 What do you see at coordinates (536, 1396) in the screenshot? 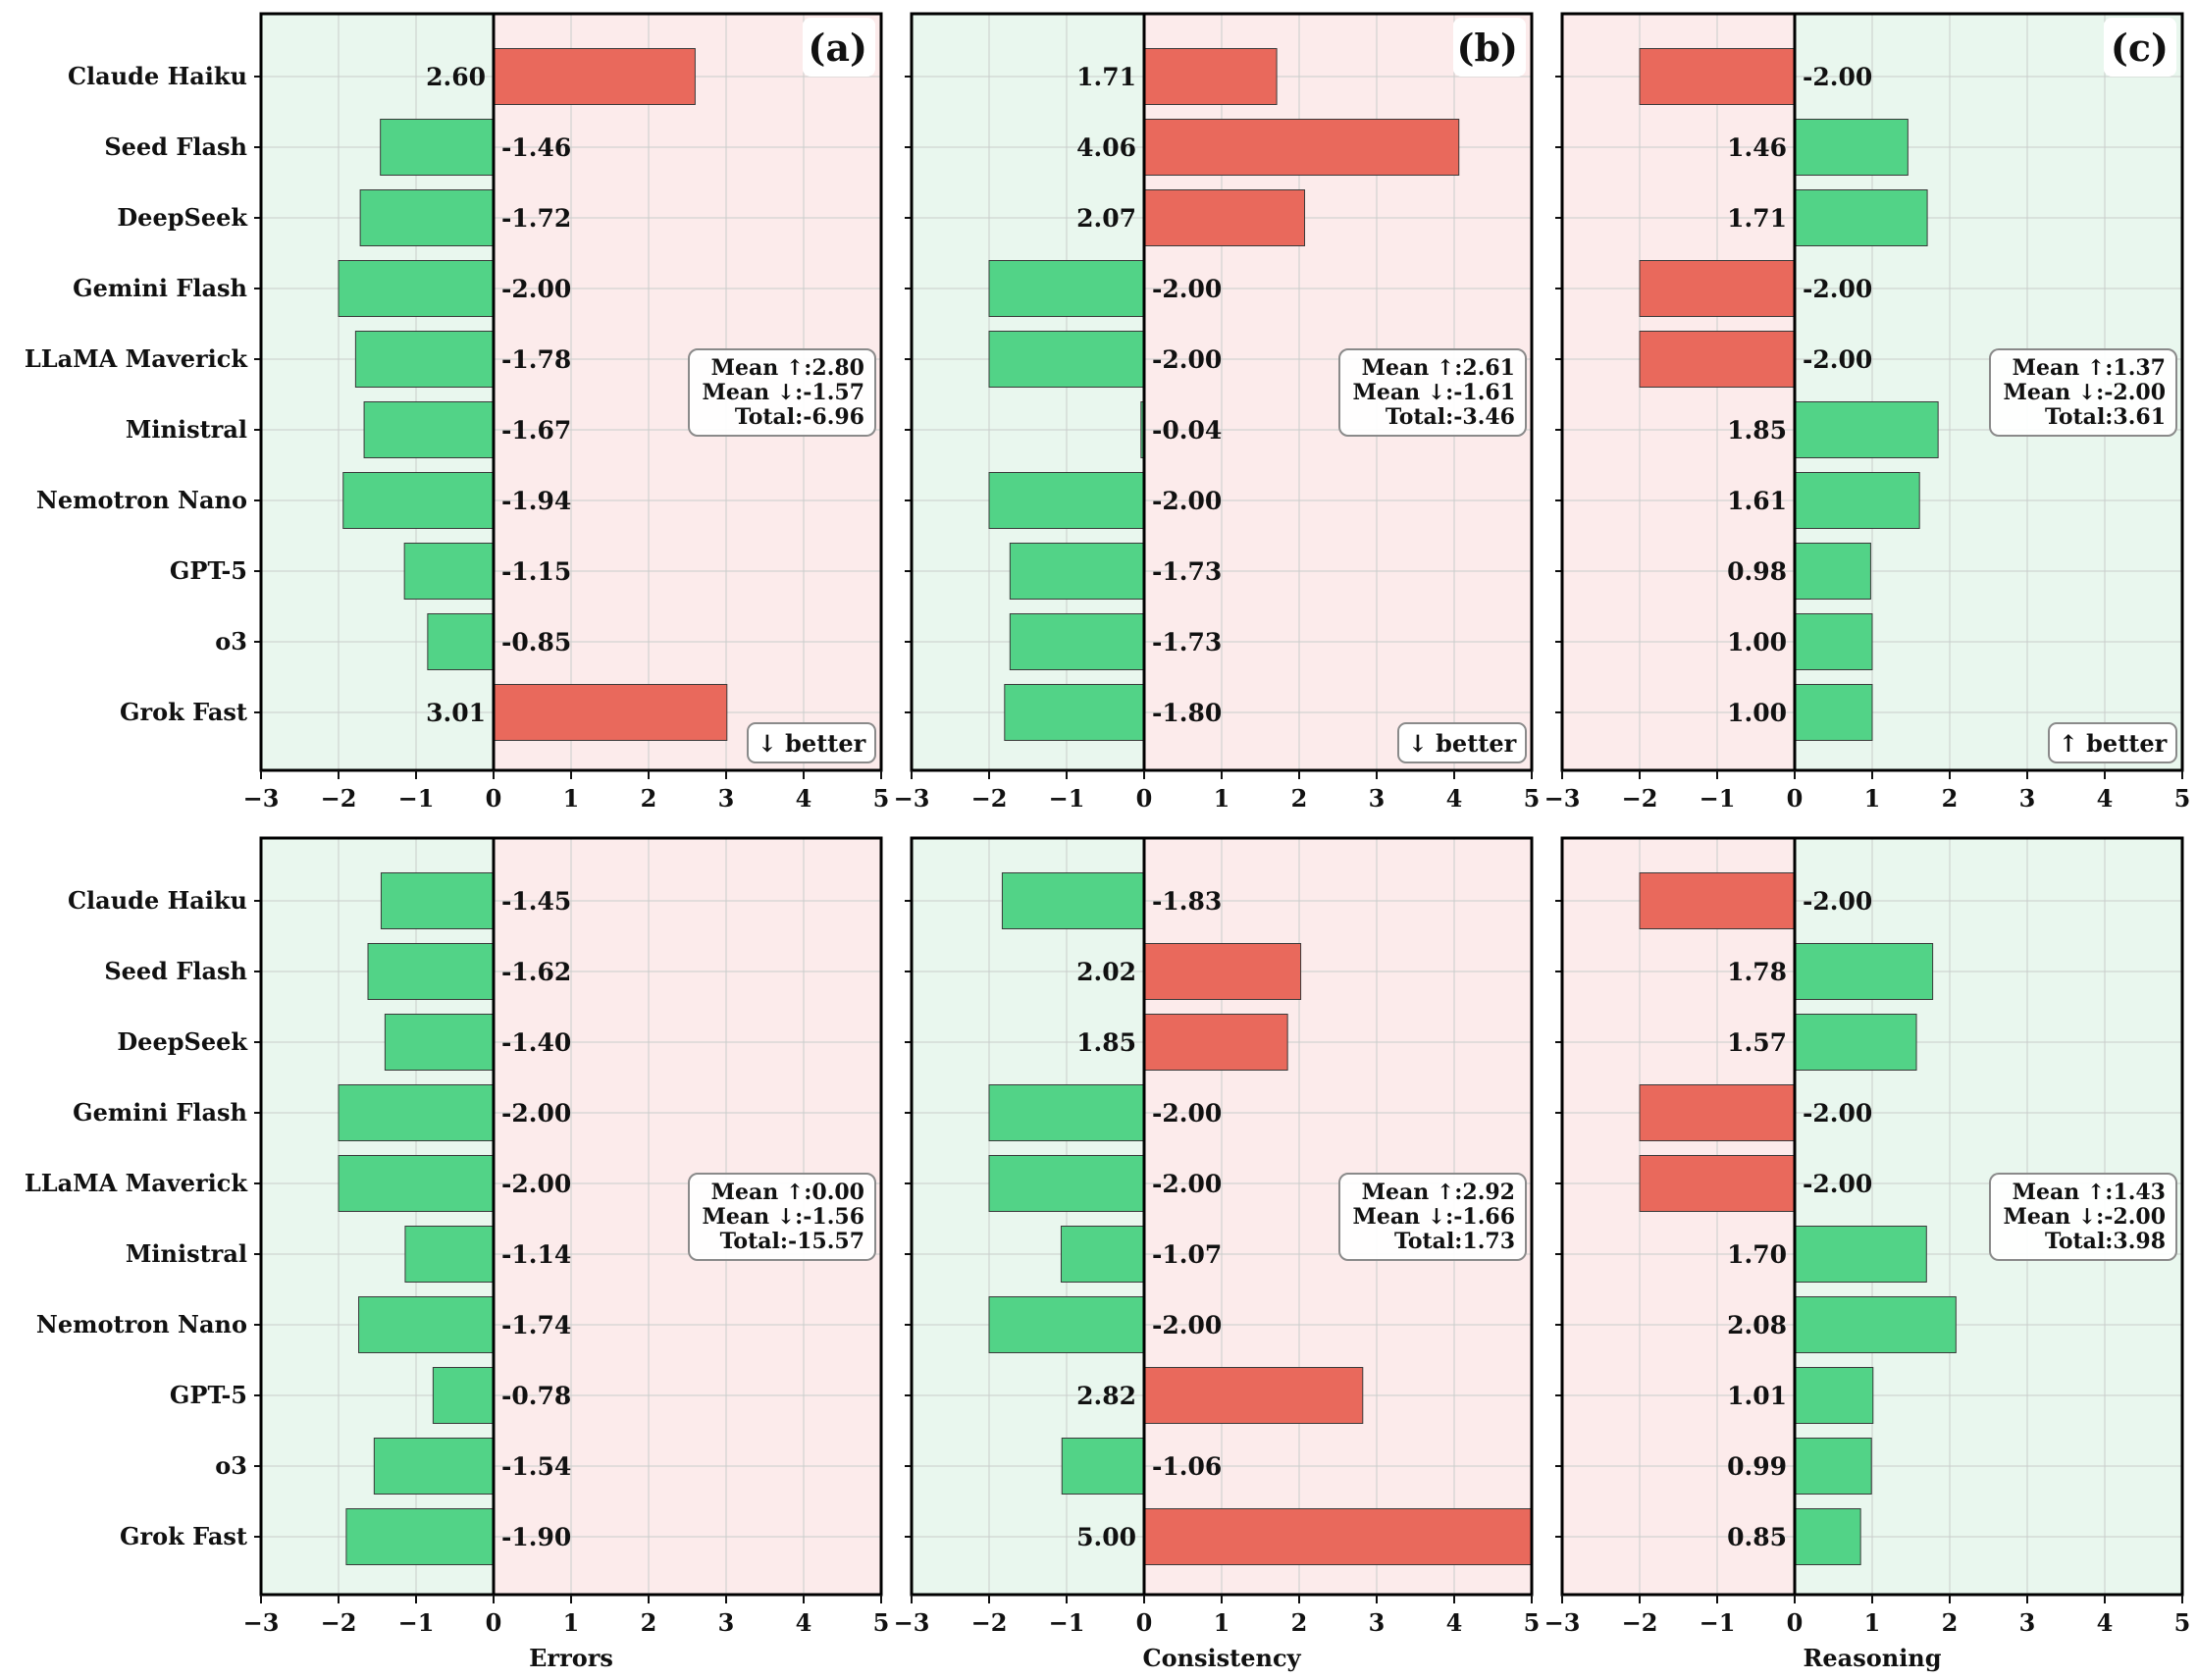
I see `bar-value-label: -0.78` at bounding box center [536, 1396].